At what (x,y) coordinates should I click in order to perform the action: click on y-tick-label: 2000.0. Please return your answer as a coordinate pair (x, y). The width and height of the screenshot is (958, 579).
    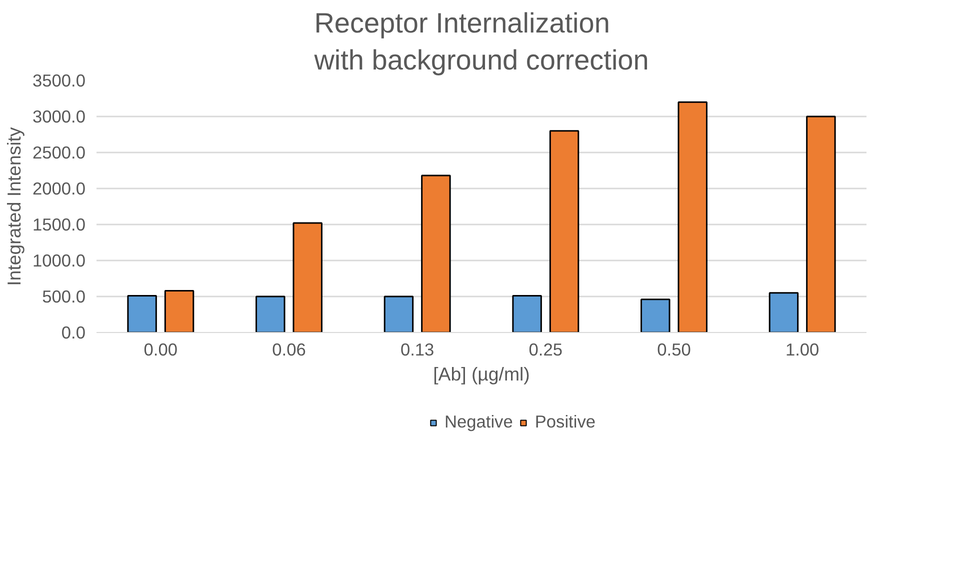
    Looking at the image, I should click on (59, 188).